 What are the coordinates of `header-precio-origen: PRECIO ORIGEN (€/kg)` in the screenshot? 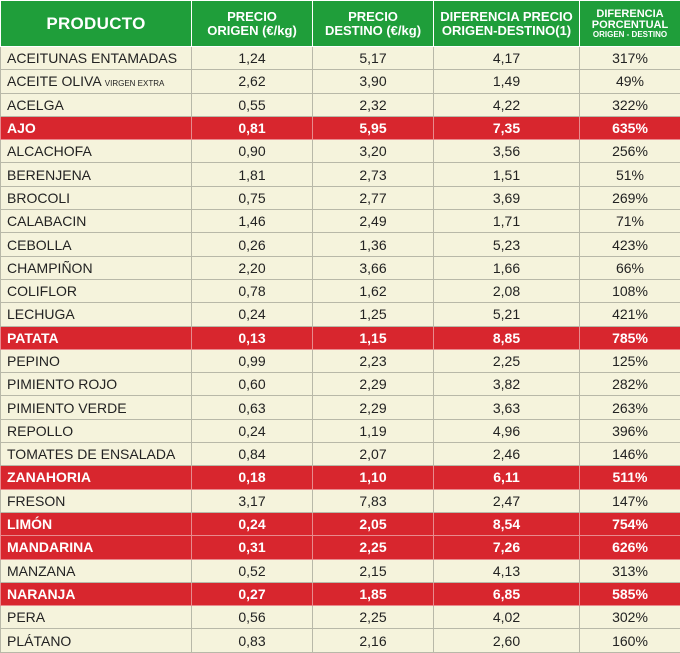 It's located at (252, 24).